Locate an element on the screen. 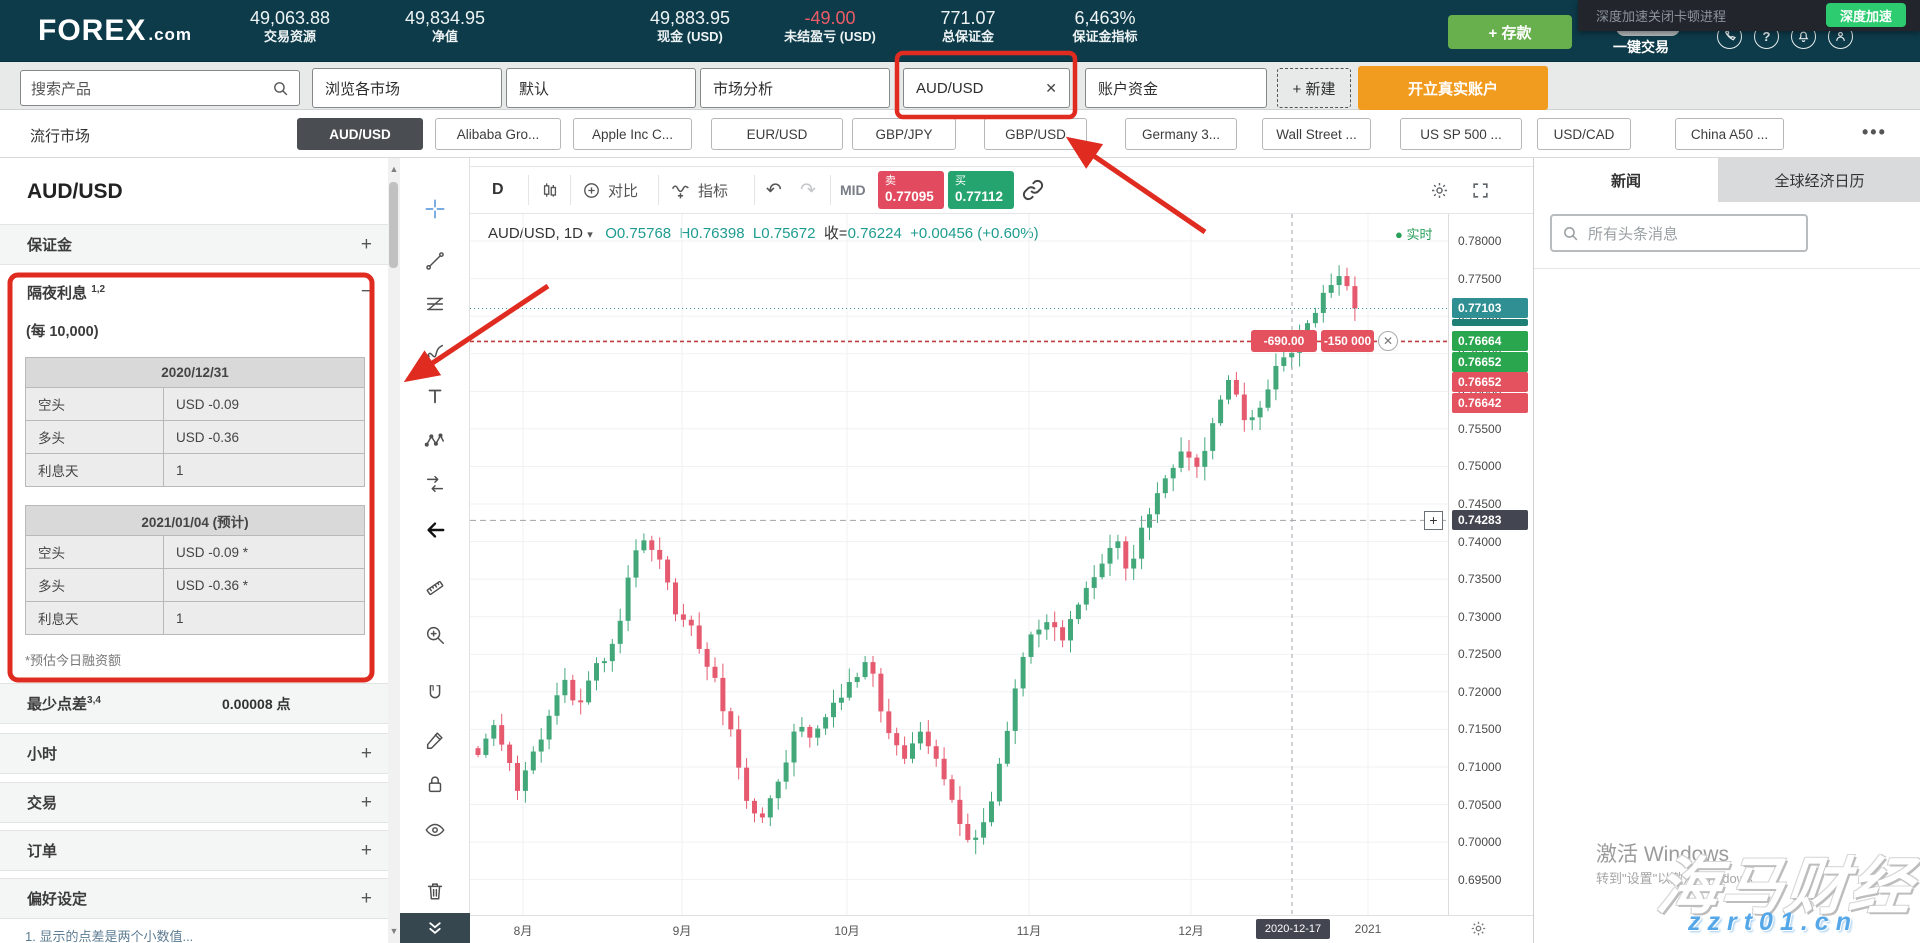  price-tick: 0.71500 is located at coordinates (1480, 729).